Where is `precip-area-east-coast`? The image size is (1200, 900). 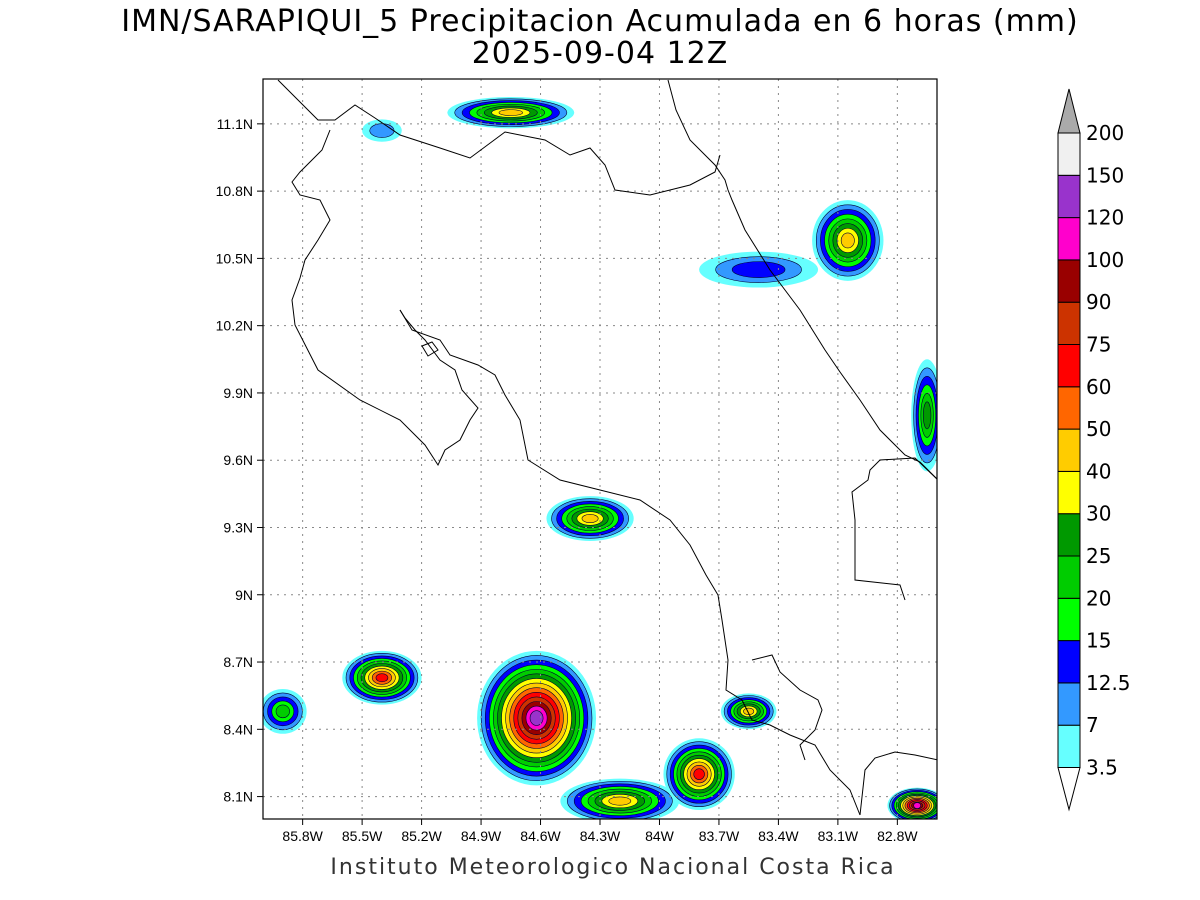 precip-area-east-coast is located at coordinates (924, 415).